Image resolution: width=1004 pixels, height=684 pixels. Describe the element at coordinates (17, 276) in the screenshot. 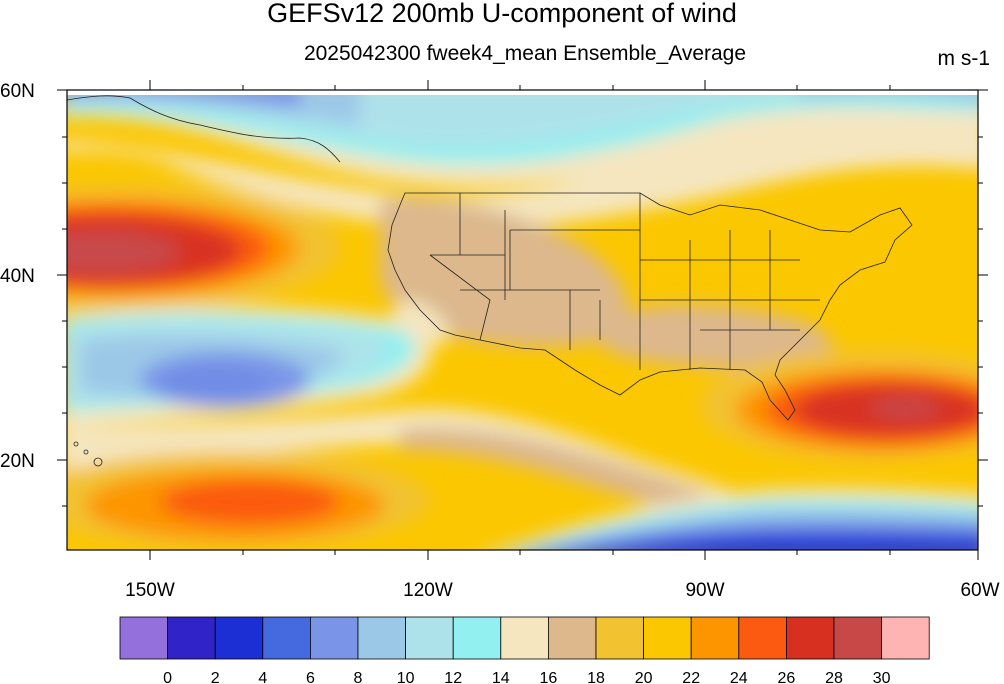

I see `lat-label: 40N` at that location.